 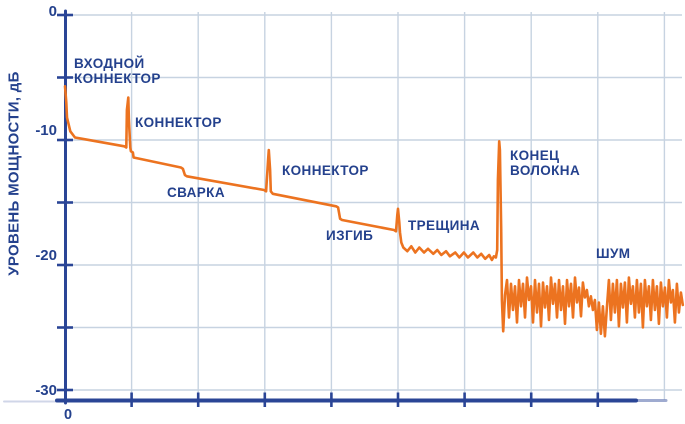 I want to click on y-tick-label-30: -30, so click(x=46, y=390).